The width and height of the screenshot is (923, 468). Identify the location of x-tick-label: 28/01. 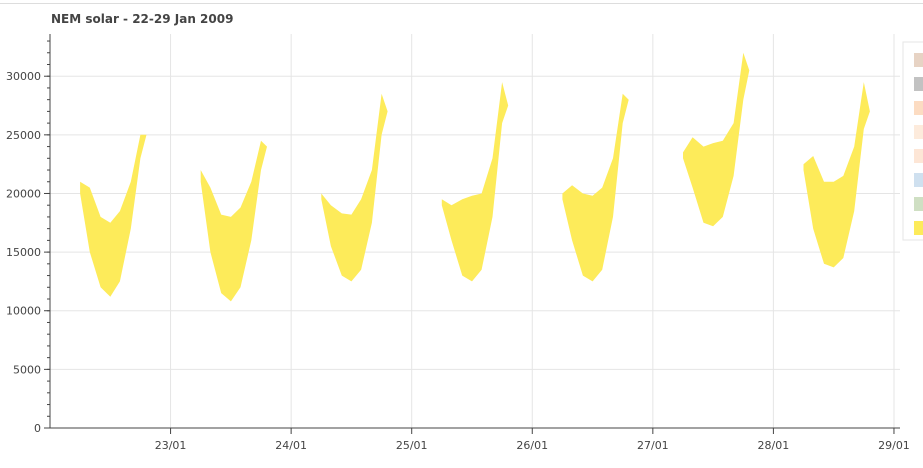
(774, 445).